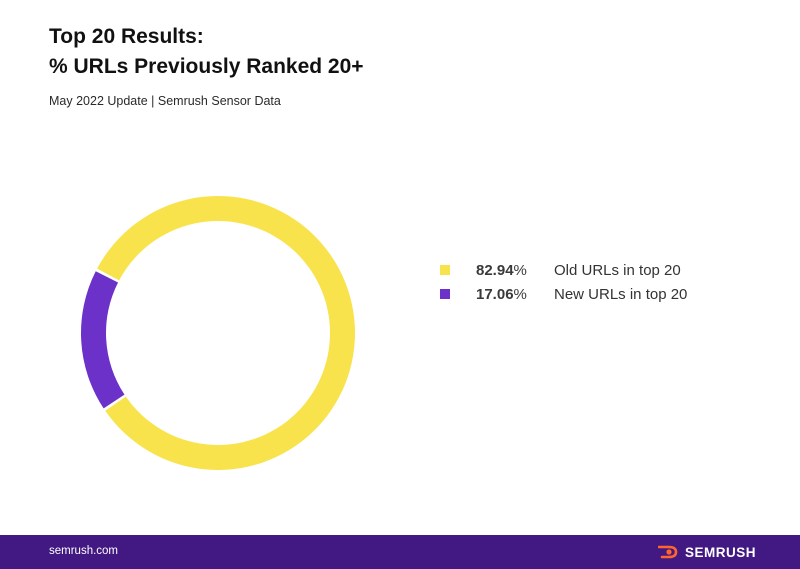 The image size is (800, 569). I want to click on legend-swatch-new-urls, so click(445, 294).